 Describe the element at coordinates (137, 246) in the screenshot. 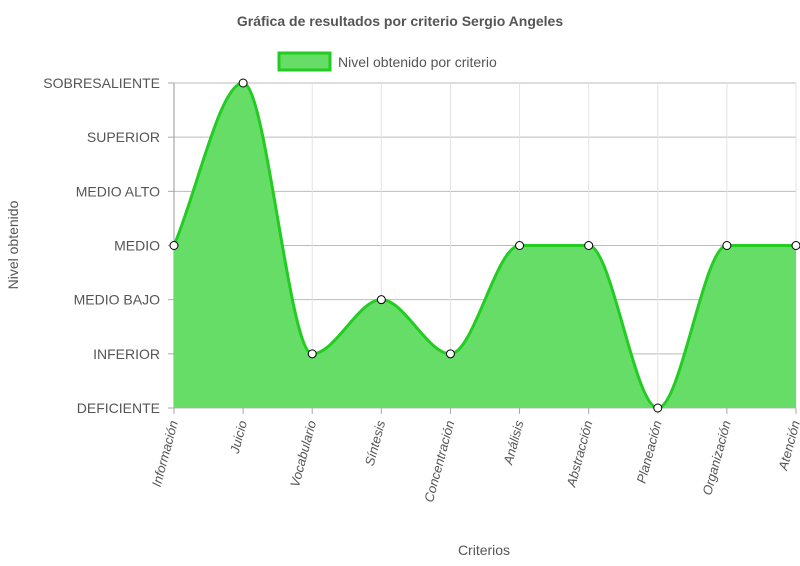

I see `y-tick-label: MEDIO` at that location.